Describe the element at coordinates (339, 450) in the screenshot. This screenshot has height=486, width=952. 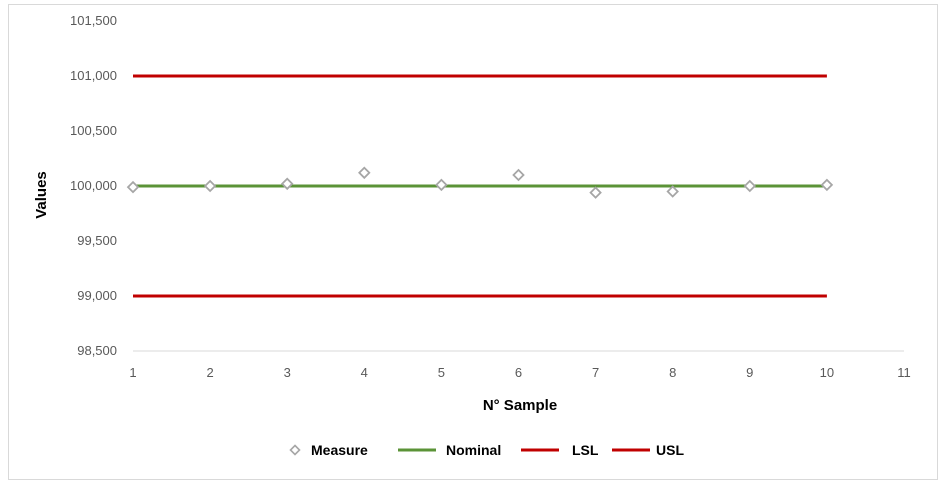
I see `legend-label: Measure` at that location.